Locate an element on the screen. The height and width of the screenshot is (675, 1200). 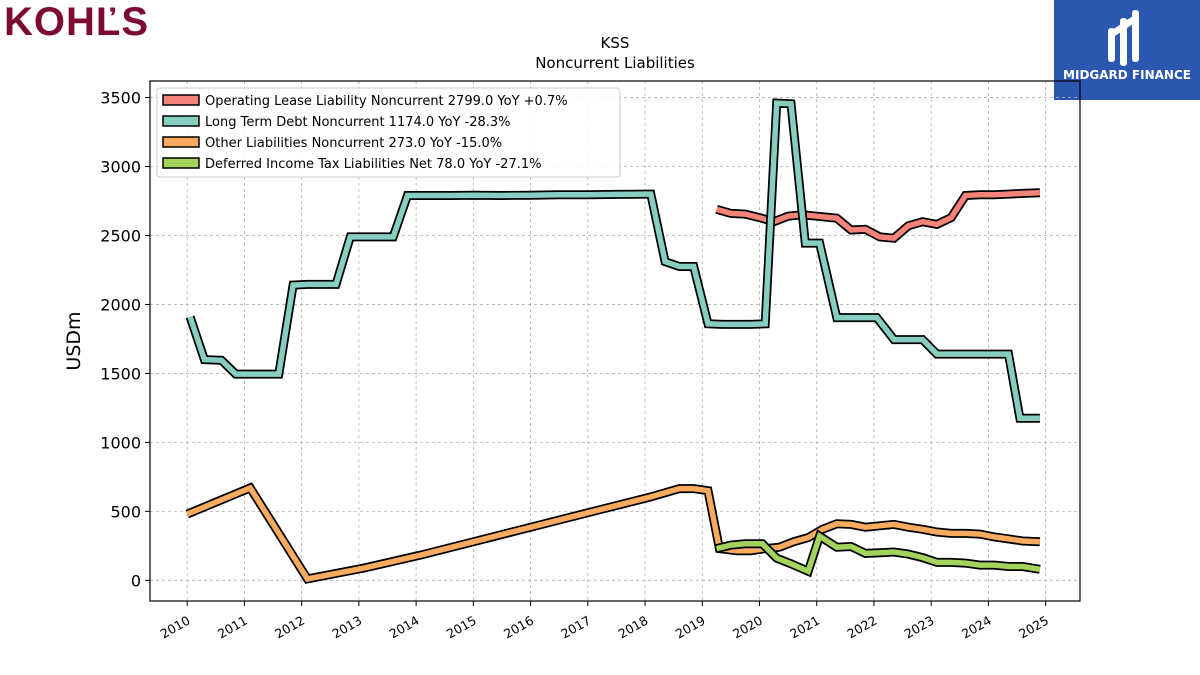
y-tick-label: 3000 is located at coordinates (120, 167).